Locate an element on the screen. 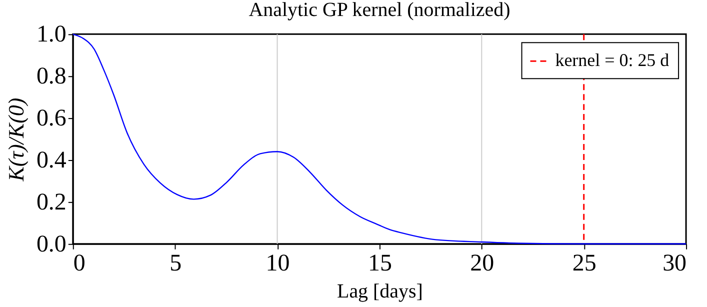  x-tick-label: 10 is located at coordinates (278, 263).